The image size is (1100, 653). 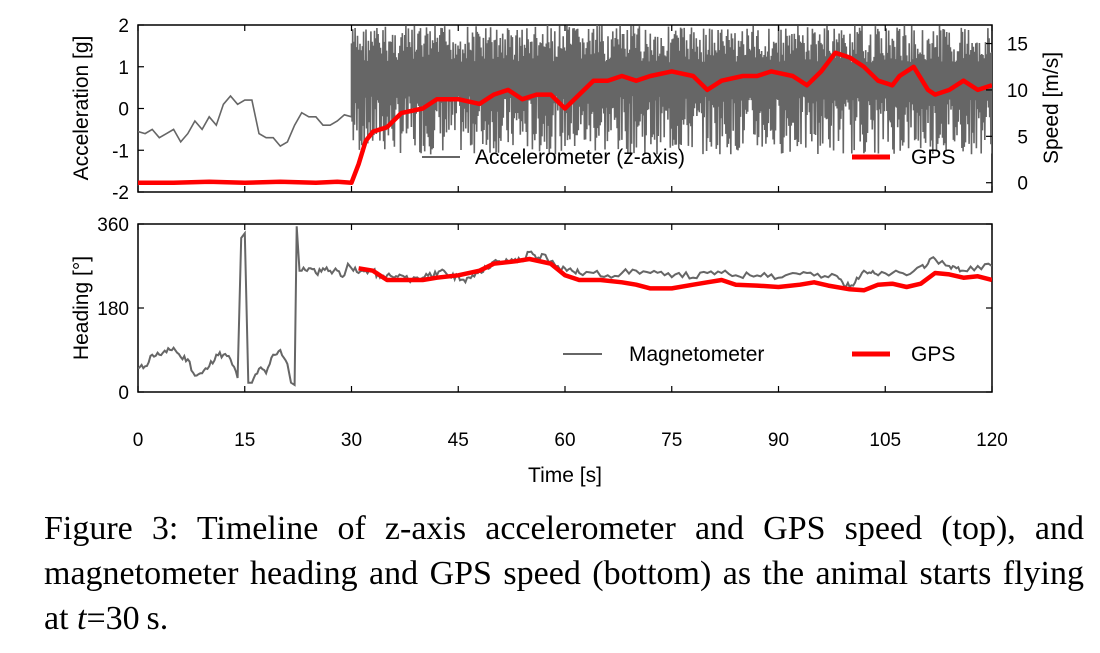 What do you see at coordinates (1017, 91) in the screenshot?
I see `top-y2-tick-label: 10` at bounding box center [1017, 91].